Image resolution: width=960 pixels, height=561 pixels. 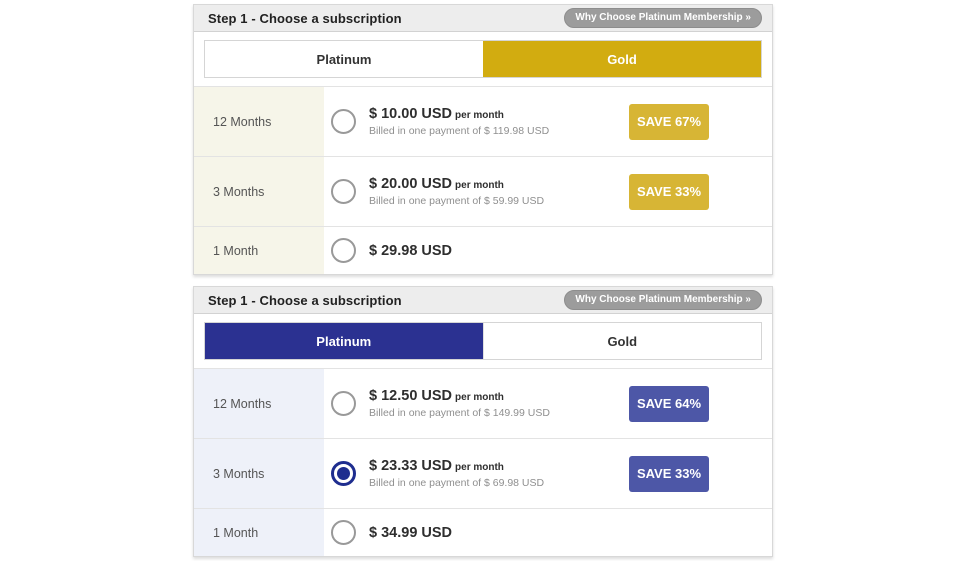 What do you see at coordinates (669, 403) in the screenshot?
I see `save-badge: SAVE 64%` at bounding box center [669, 403].